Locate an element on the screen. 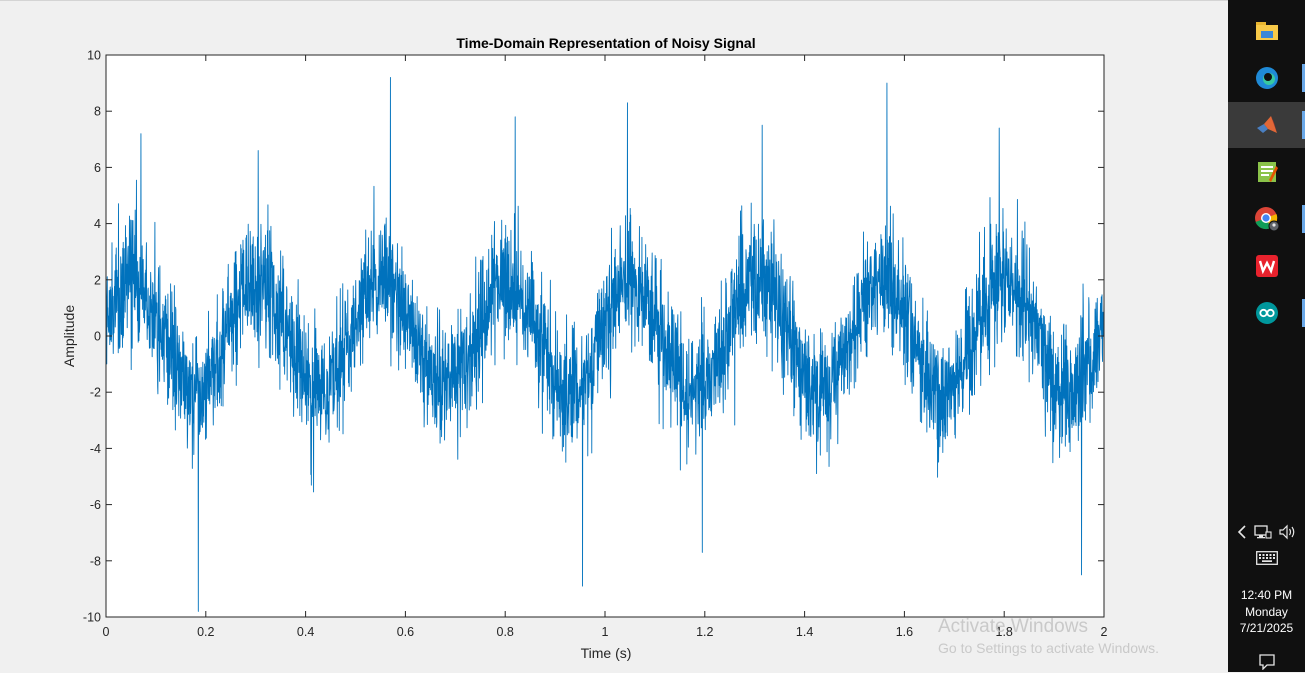  y-tick-label: -6 is located at coordinates (95, 505).